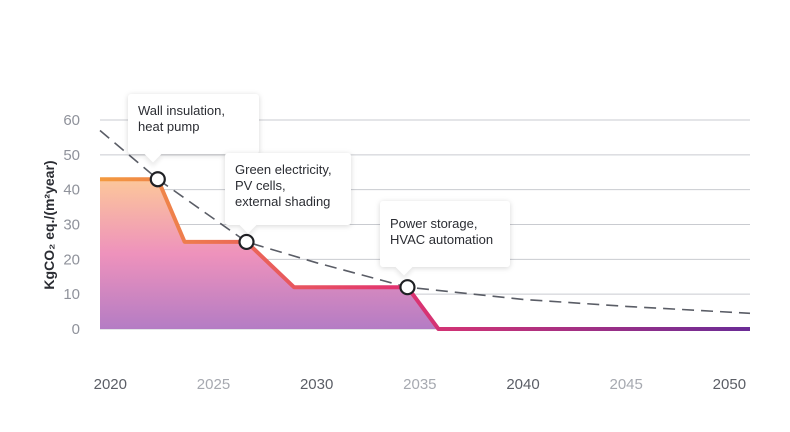  What do you see at coordinates (181, 118) in the screenshot?
I see `callout-text: Wall insulation, heat pump` at bounding box center [181, 118].